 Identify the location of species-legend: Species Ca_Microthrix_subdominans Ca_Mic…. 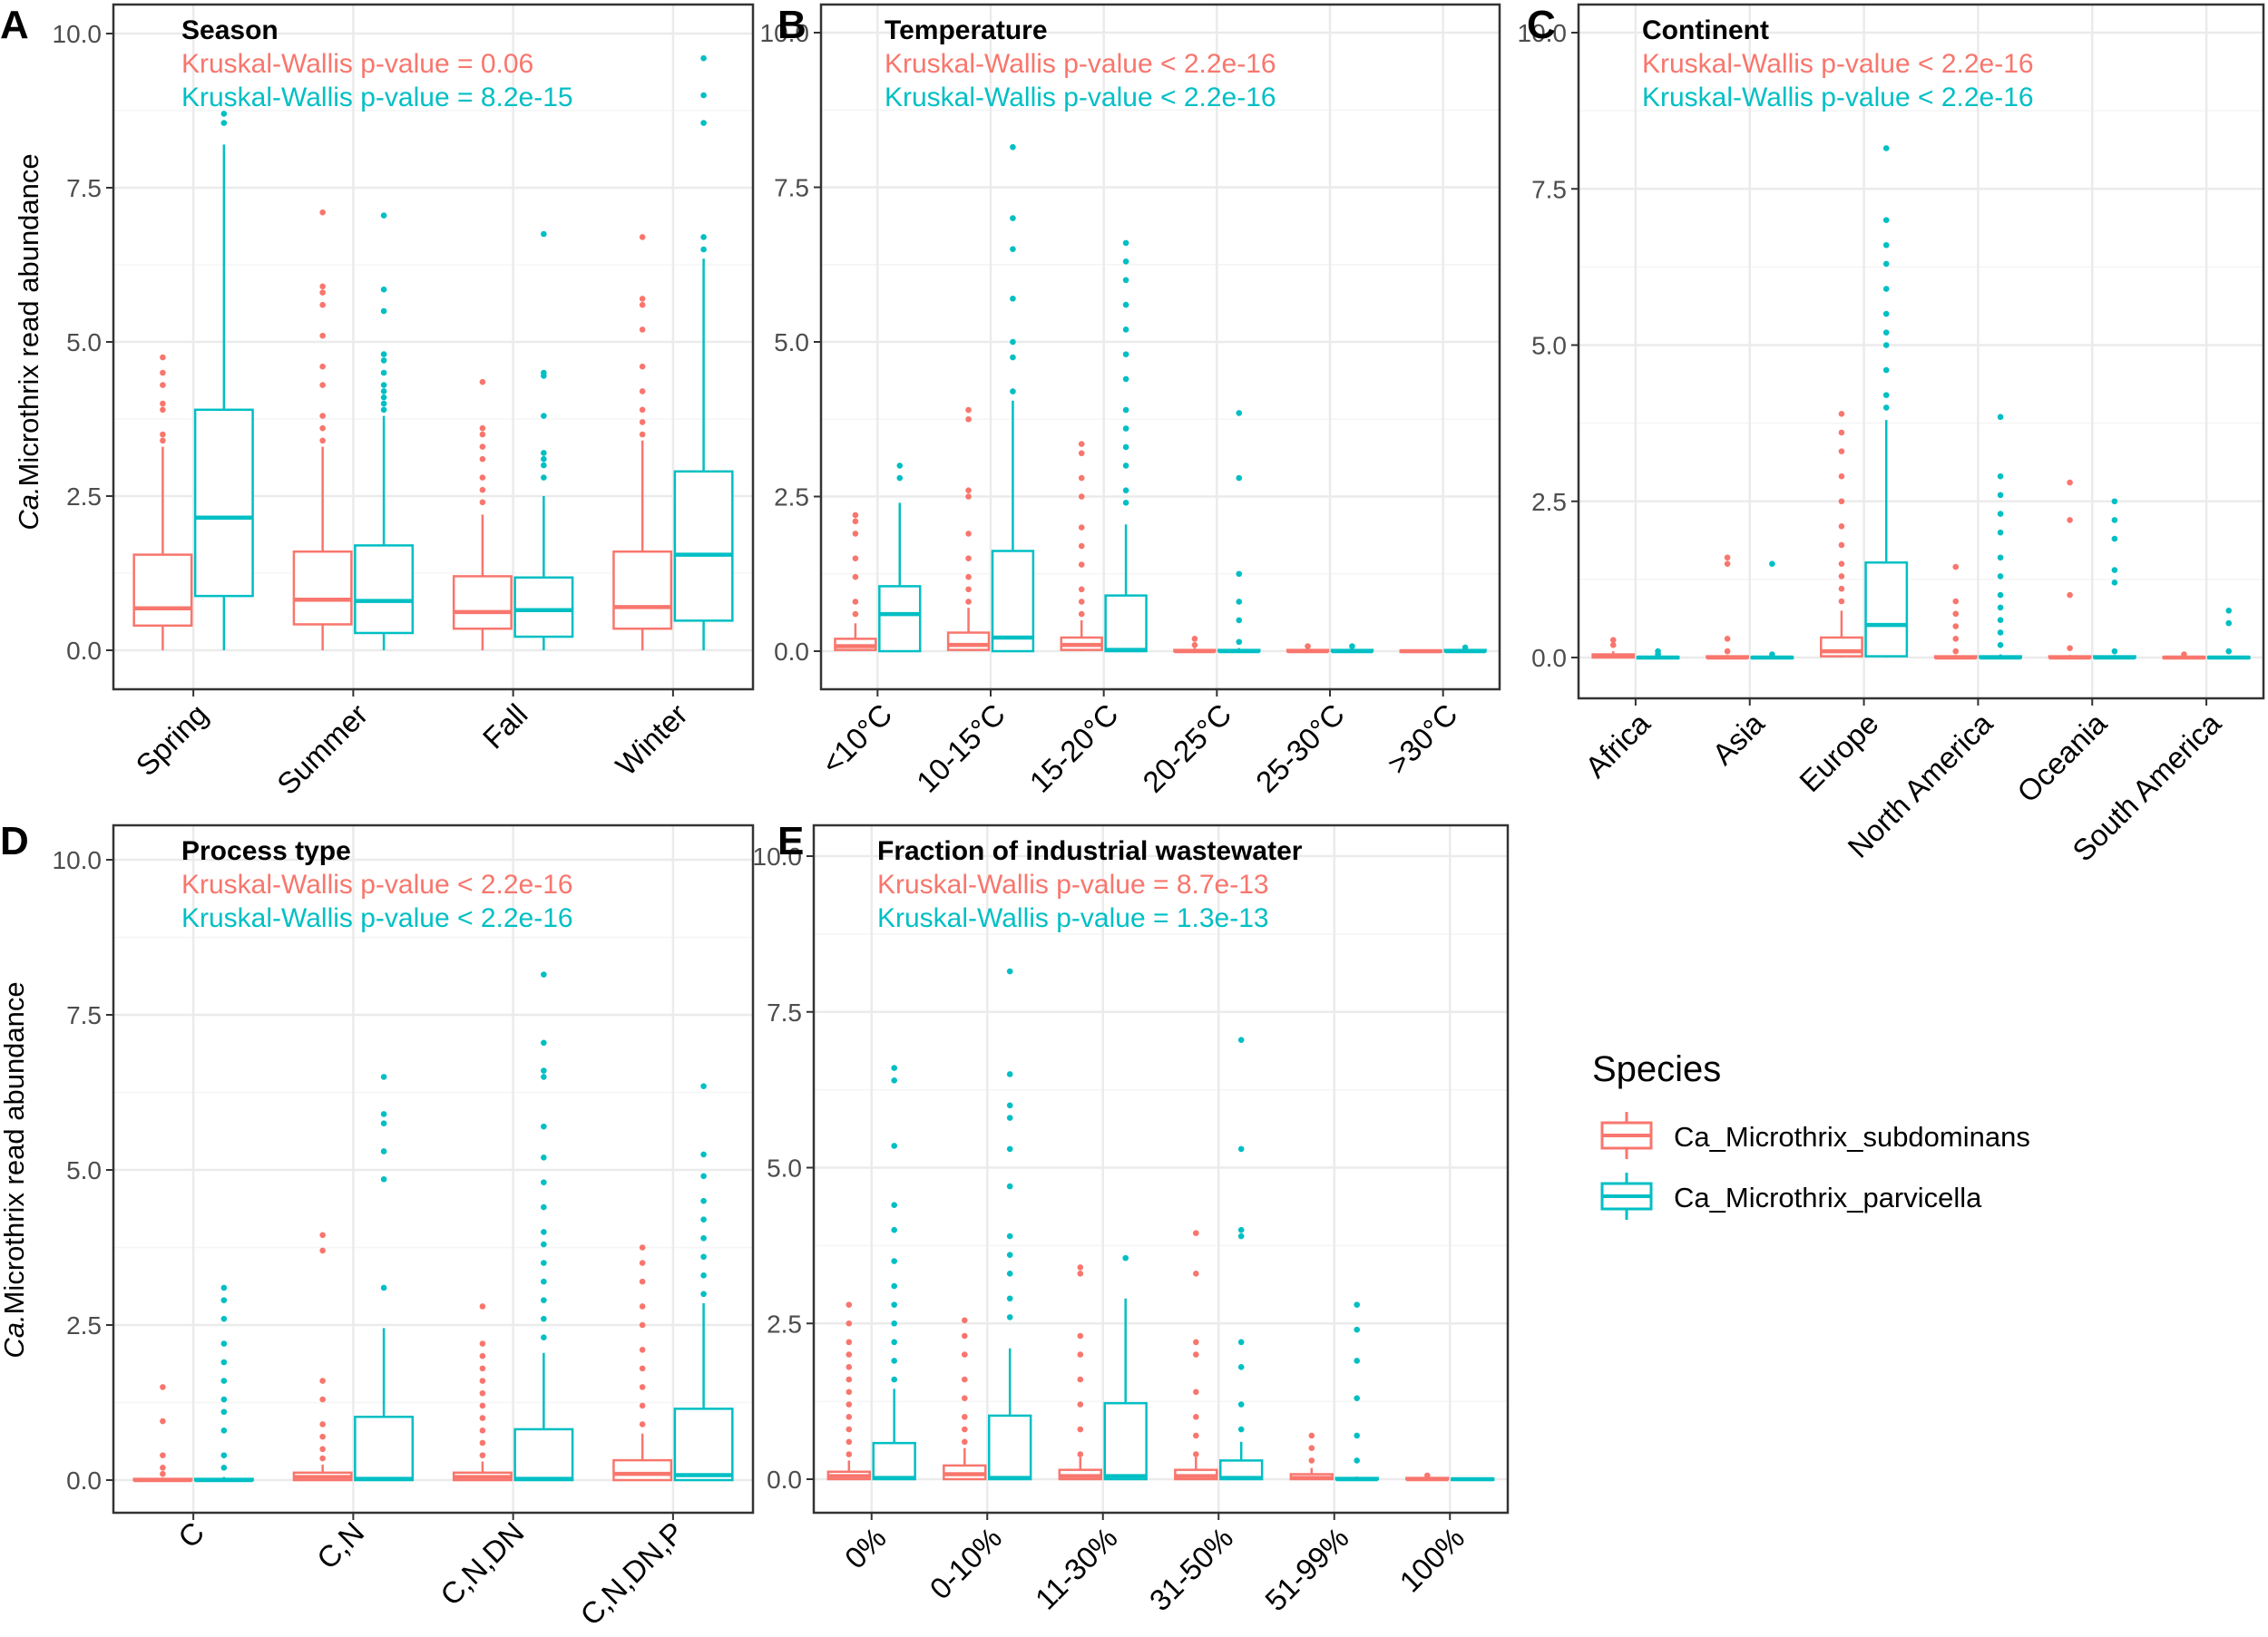
(1811, 1134).